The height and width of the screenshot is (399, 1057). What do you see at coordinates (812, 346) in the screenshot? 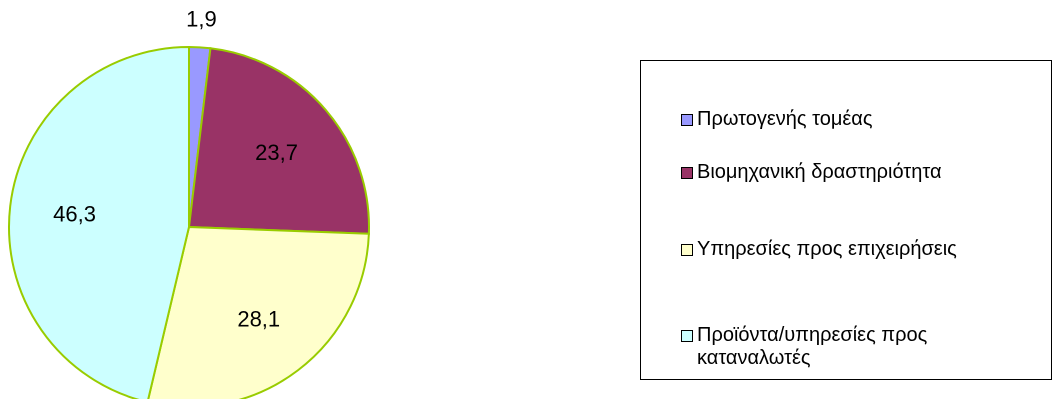
I see `legend-label: Προϊόντα/υπηρεσίες προς καταναλωτές` at bounding box center [812, 346].